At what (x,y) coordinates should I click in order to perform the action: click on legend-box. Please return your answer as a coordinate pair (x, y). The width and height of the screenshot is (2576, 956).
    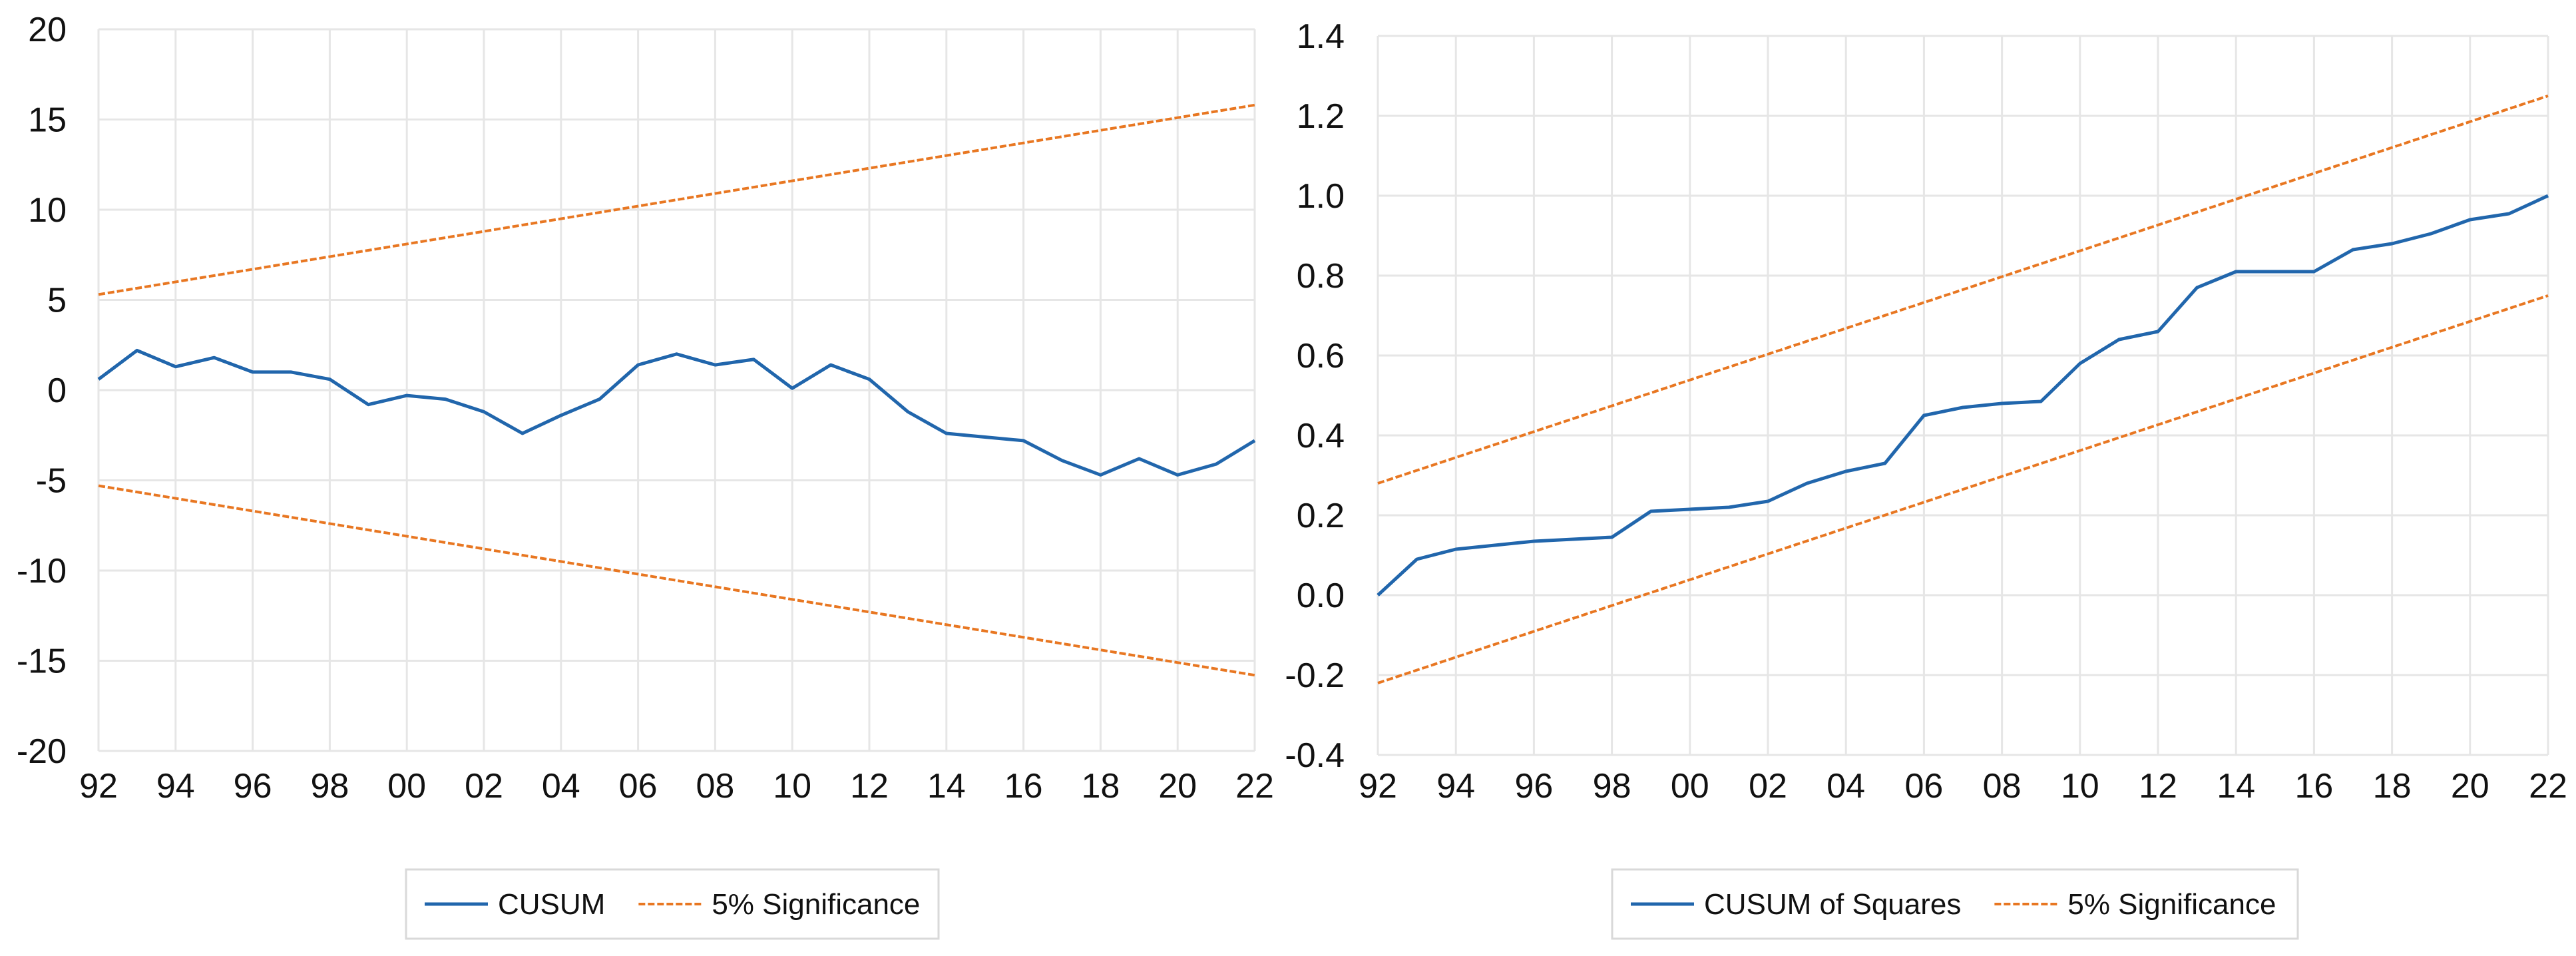
    Looking at the image, I should click on (1955, 904).